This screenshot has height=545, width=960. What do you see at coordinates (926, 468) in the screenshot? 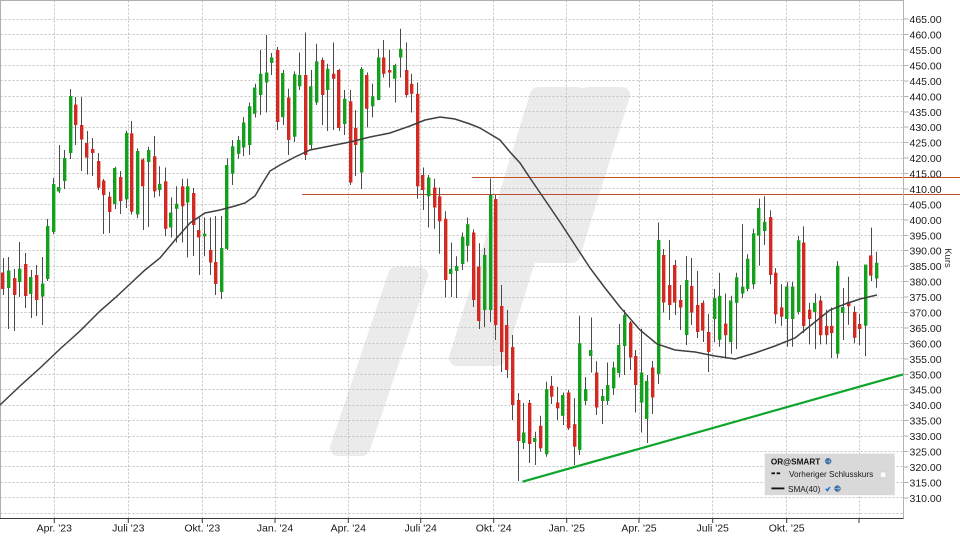
I see `svg-text: 320.00` at bounding box center [926, 468].